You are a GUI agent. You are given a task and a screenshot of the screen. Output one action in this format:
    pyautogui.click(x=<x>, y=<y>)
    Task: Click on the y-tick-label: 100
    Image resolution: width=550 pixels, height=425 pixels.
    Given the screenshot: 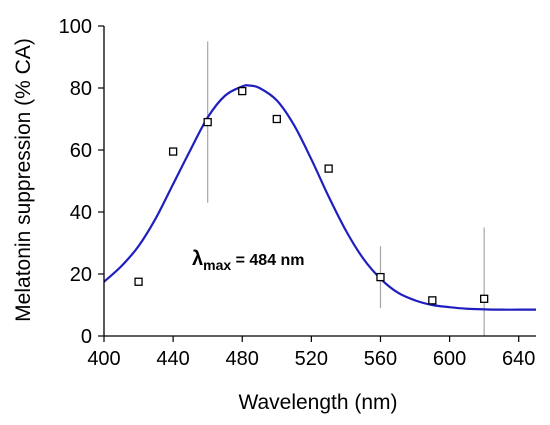 What is the action you would take?
    pyautogui.click(x=75, y=27)
    